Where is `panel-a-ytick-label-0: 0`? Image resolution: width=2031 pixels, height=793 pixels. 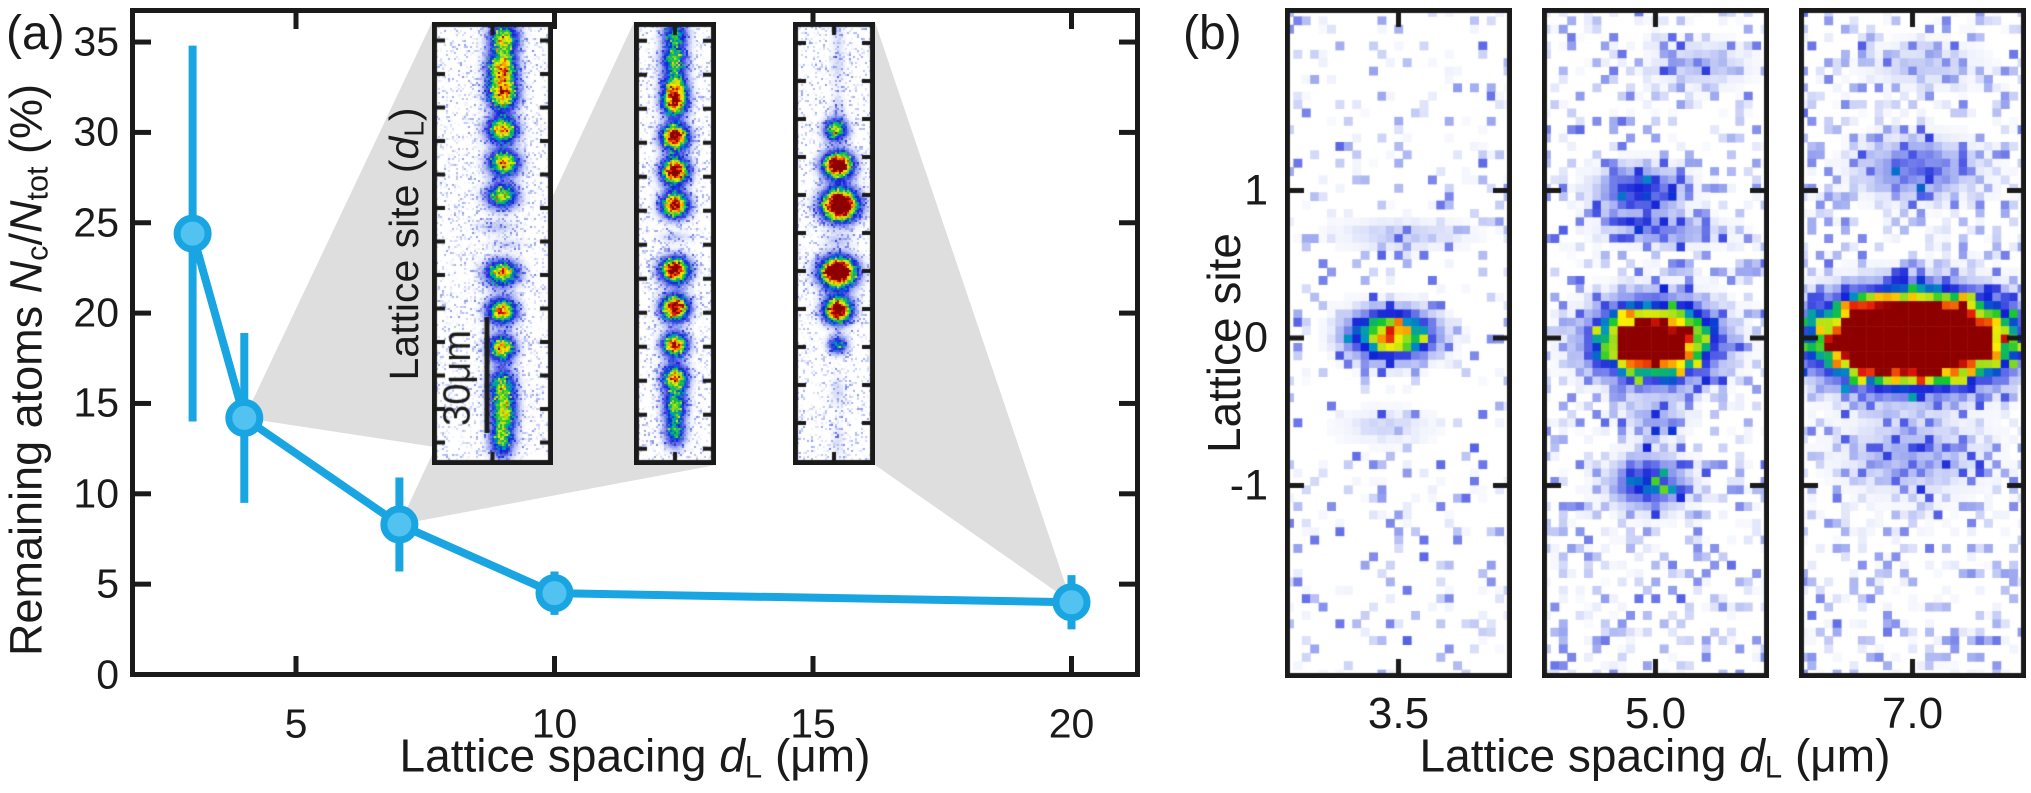 panel-a-ytick-label-0: 0 is located at coordinates (107, 673).